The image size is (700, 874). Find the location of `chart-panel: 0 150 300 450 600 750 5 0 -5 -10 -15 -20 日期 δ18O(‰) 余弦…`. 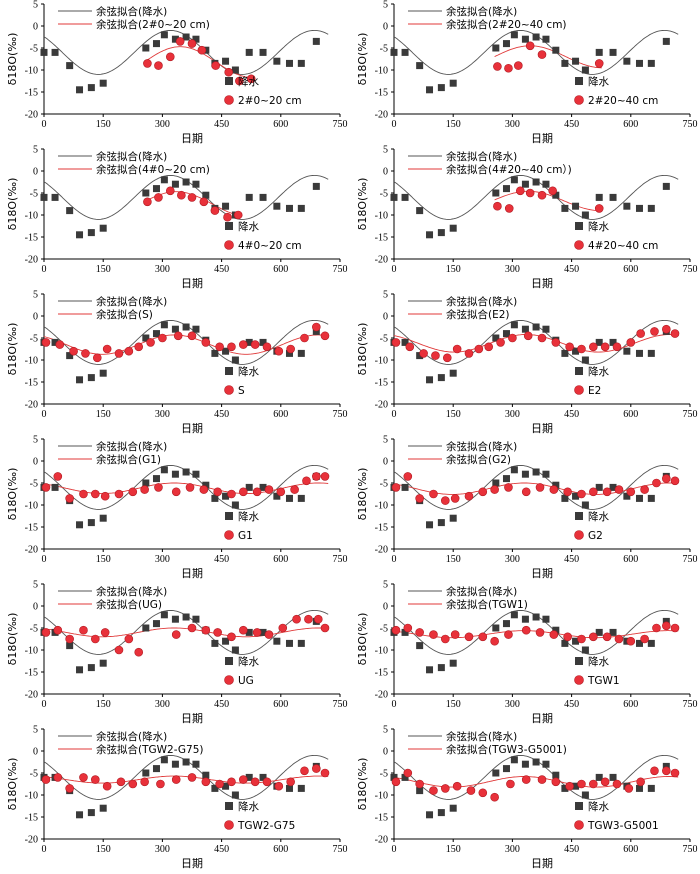

chart-panel: 0 150 300 450 600 750 5 0 -5 -10 -15 -20 日期 δ18O(‰) 余弦… is located at coordinates (175, 508).